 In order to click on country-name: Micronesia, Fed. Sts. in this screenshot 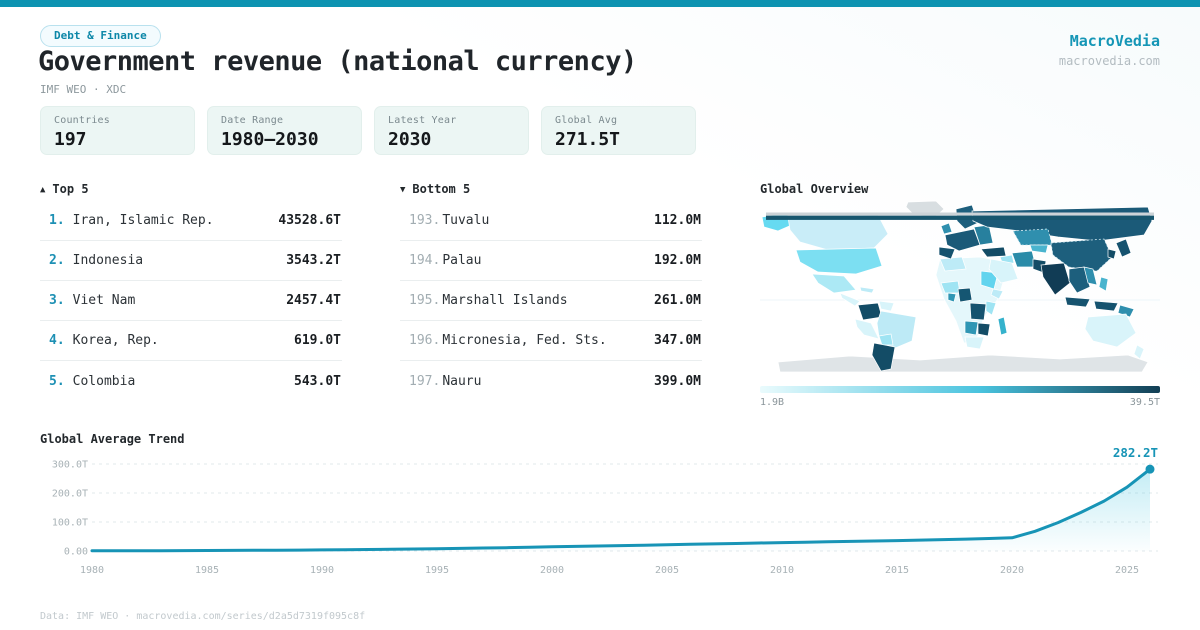, I will do `click(524, 340)`.